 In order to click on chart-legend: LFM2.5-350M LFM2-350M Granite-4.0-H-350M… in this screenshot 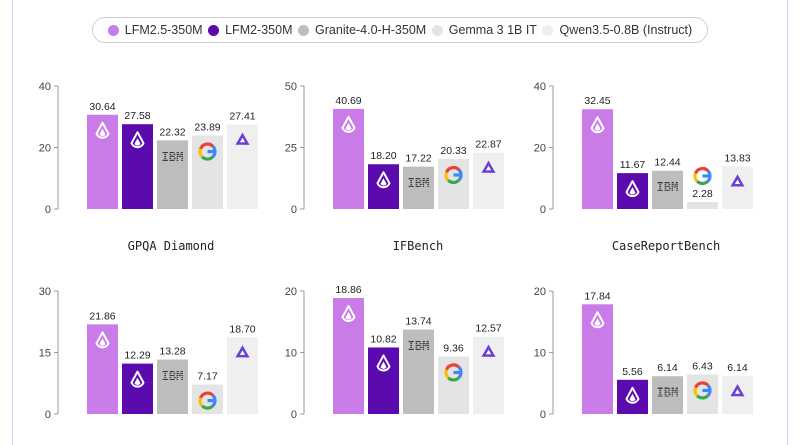, I will do `click(400, 30)`.